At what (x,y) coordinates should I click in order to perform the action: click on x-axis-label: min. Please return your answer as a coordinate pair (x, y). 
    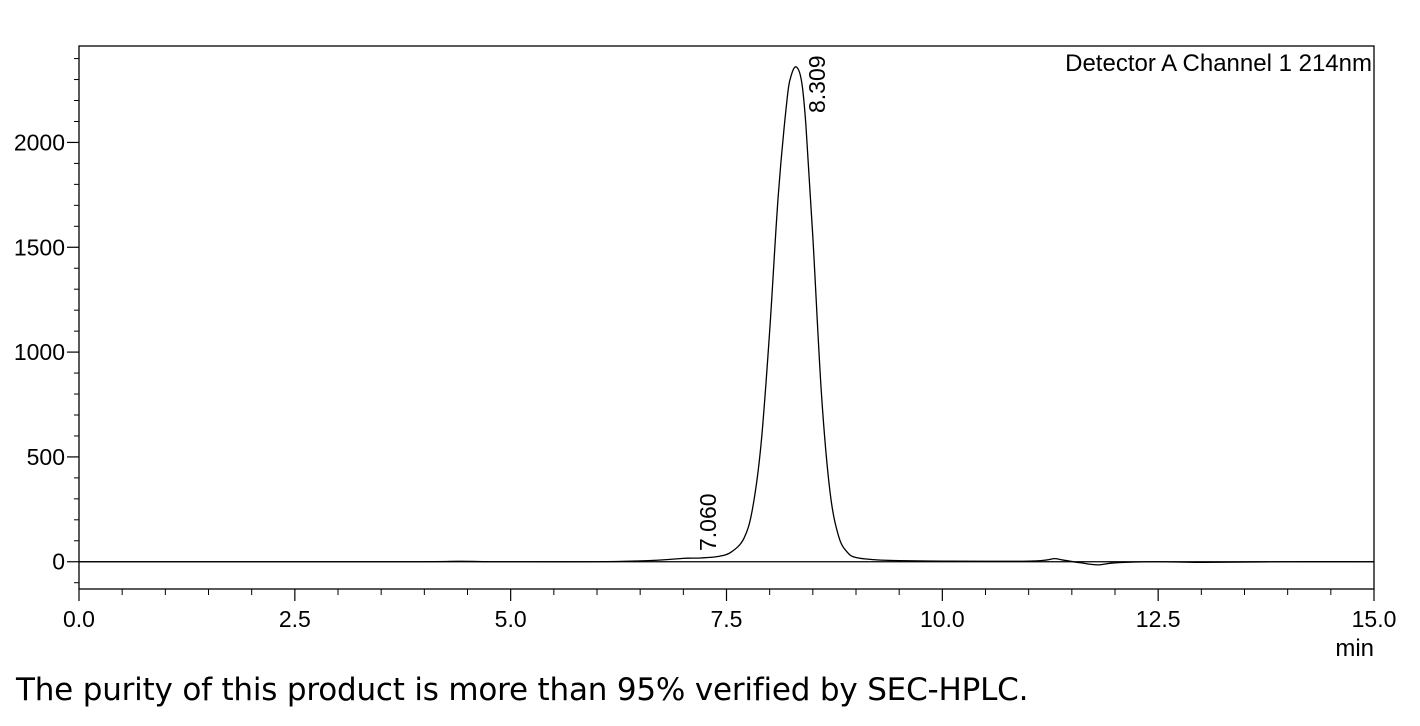
    Looking at the image, I should click on (1354, 648).